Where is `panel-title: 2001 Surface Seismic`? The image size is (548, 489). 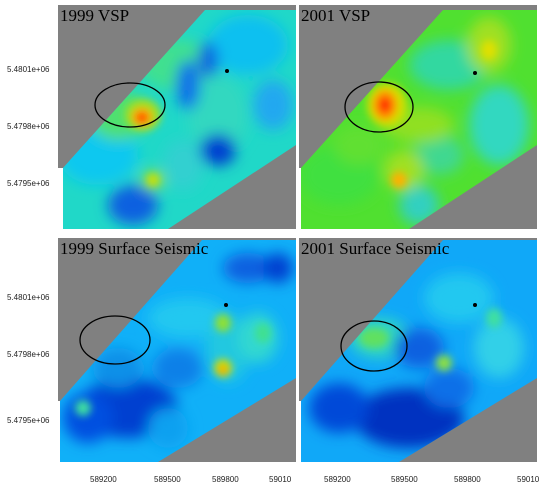
panel-title: 2001 Surface Seismic is located at coordinates (375, 248).